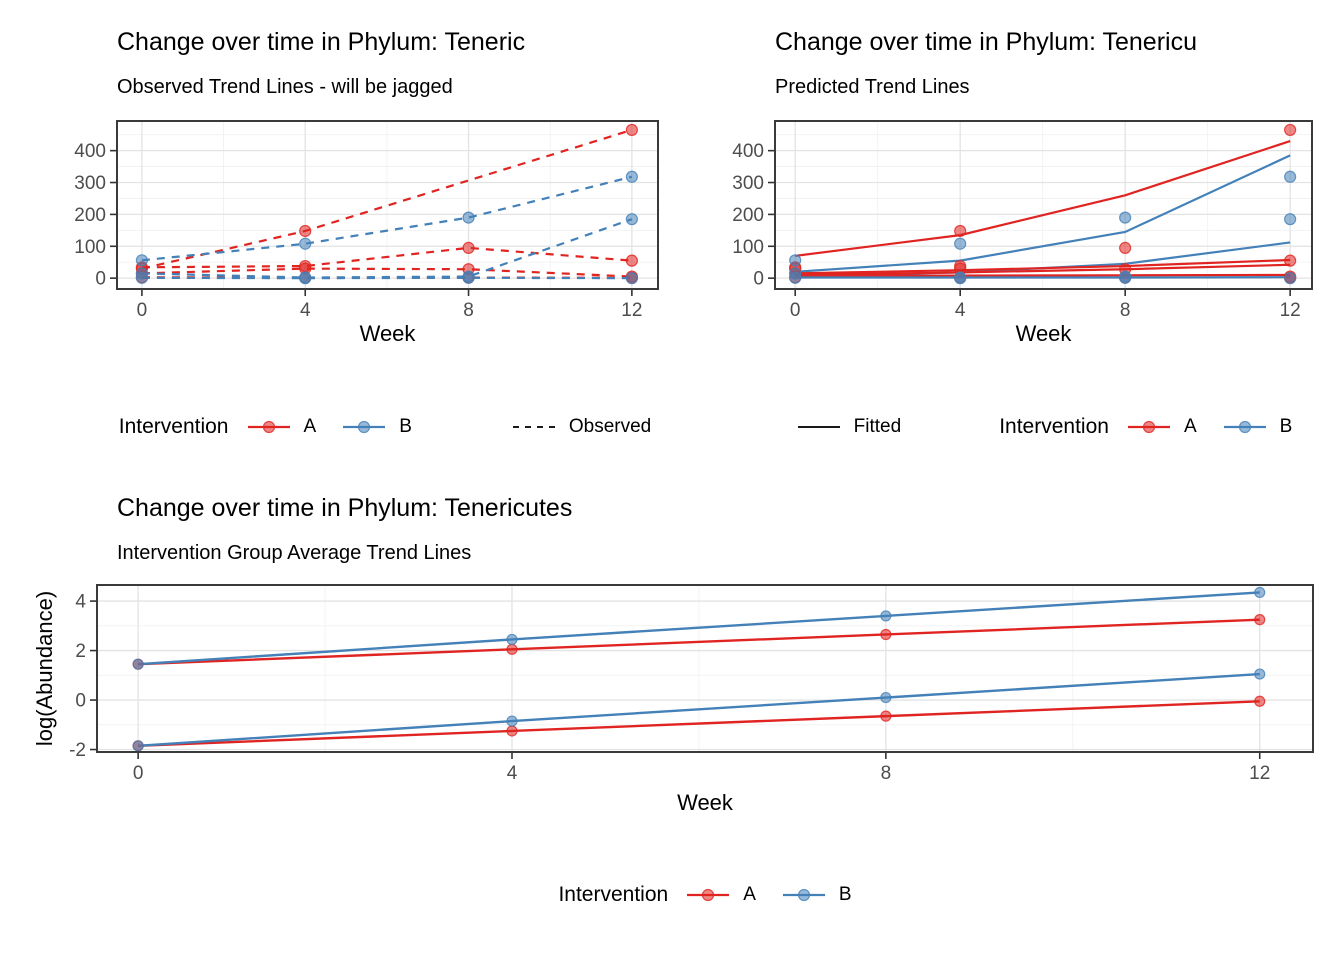 Image resolution: width=1344 pixels, height=960 pixels. What do you see at coordinates (1022, 233) in the screenshot?
I see `predicted-plot-svg: 0 4 8 12 0 100 200 300 400 Week` at bounding box center [1022, 233].